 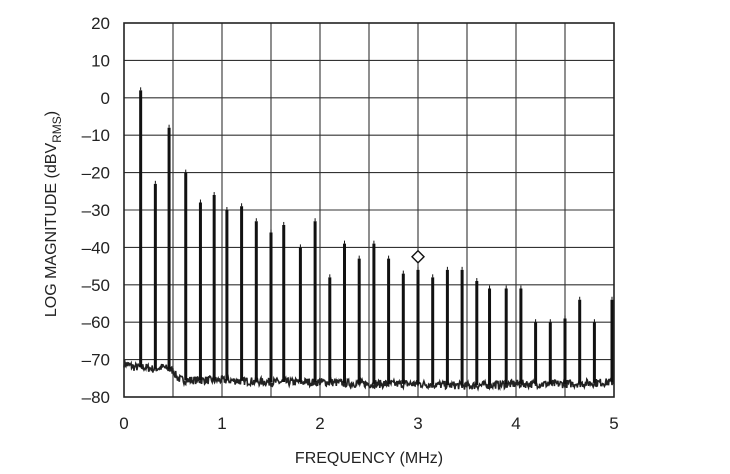 What do you see at coordinates (53, 214) in the screenshot?
I see `y-axis-label: LOG MAGNITUDE (dBVRMS)` at bounding box center [53, 214].